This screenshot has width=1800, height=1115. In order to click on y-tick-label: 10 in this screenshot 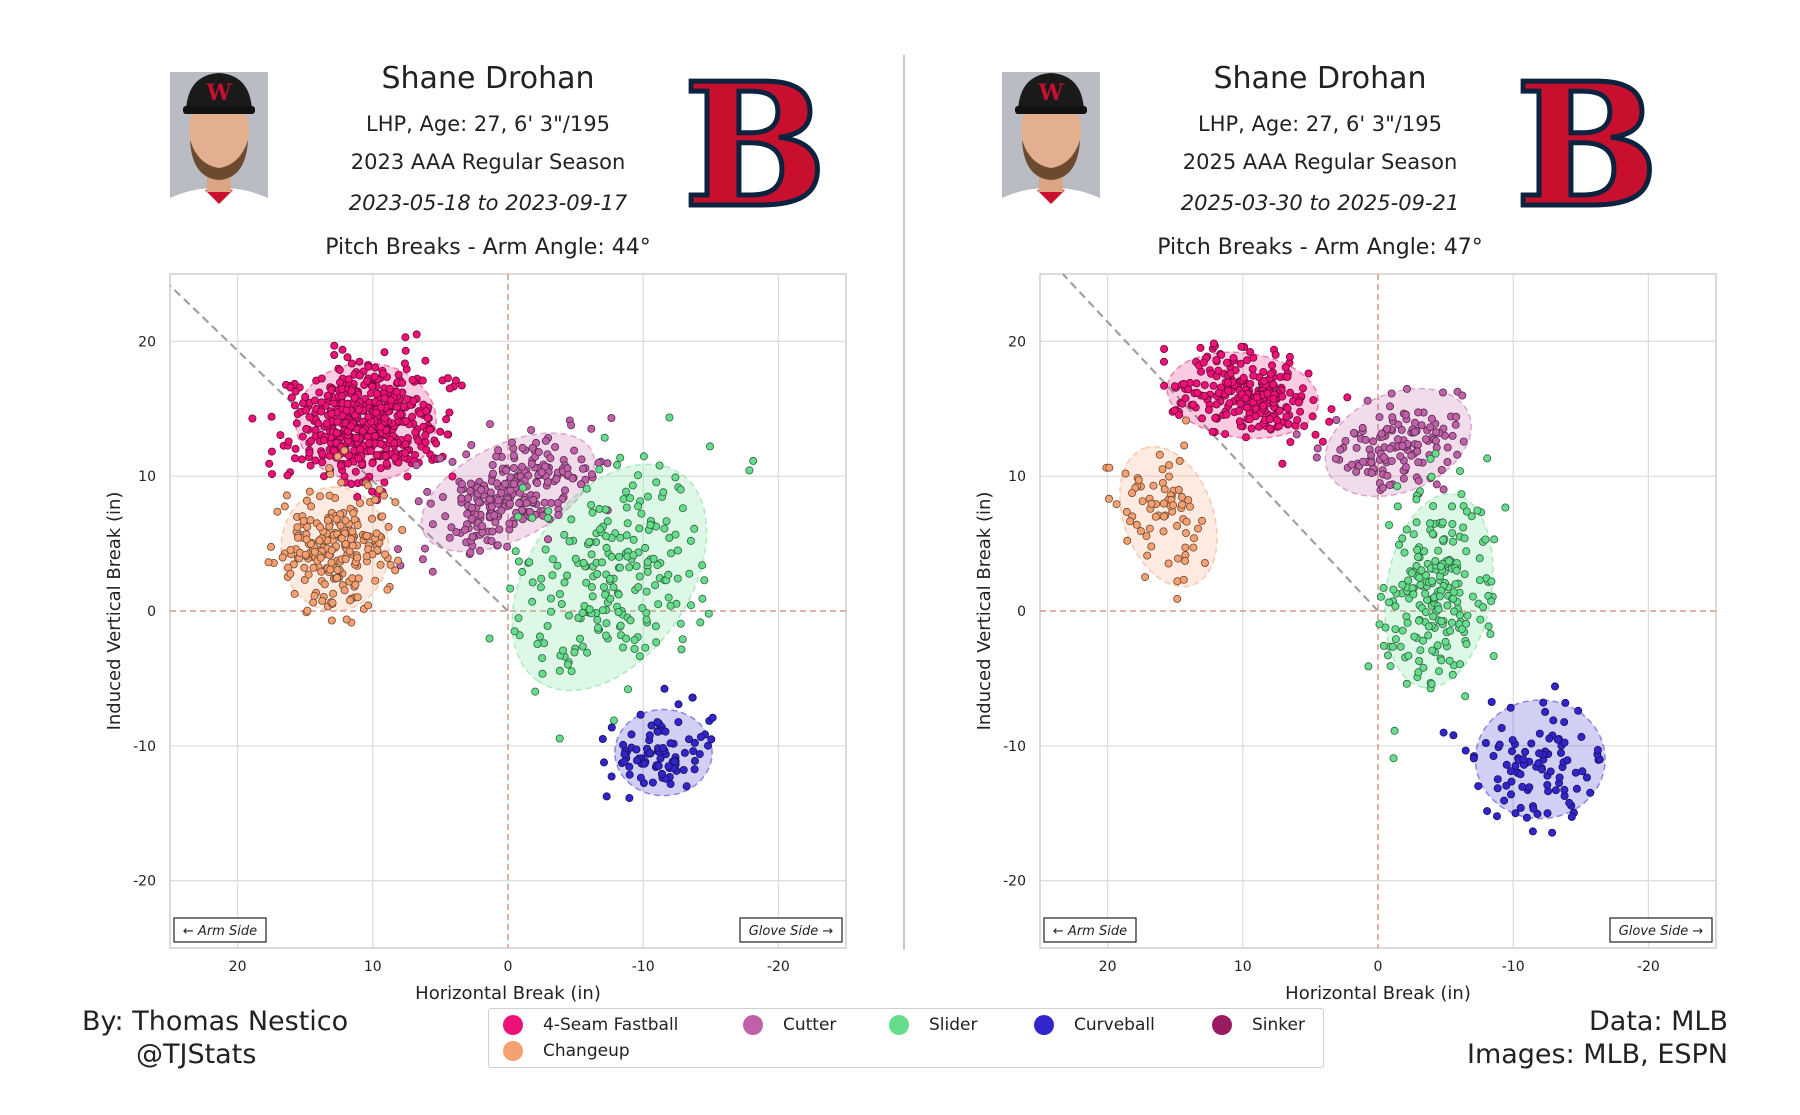, I will do `click(1017, 477)`.